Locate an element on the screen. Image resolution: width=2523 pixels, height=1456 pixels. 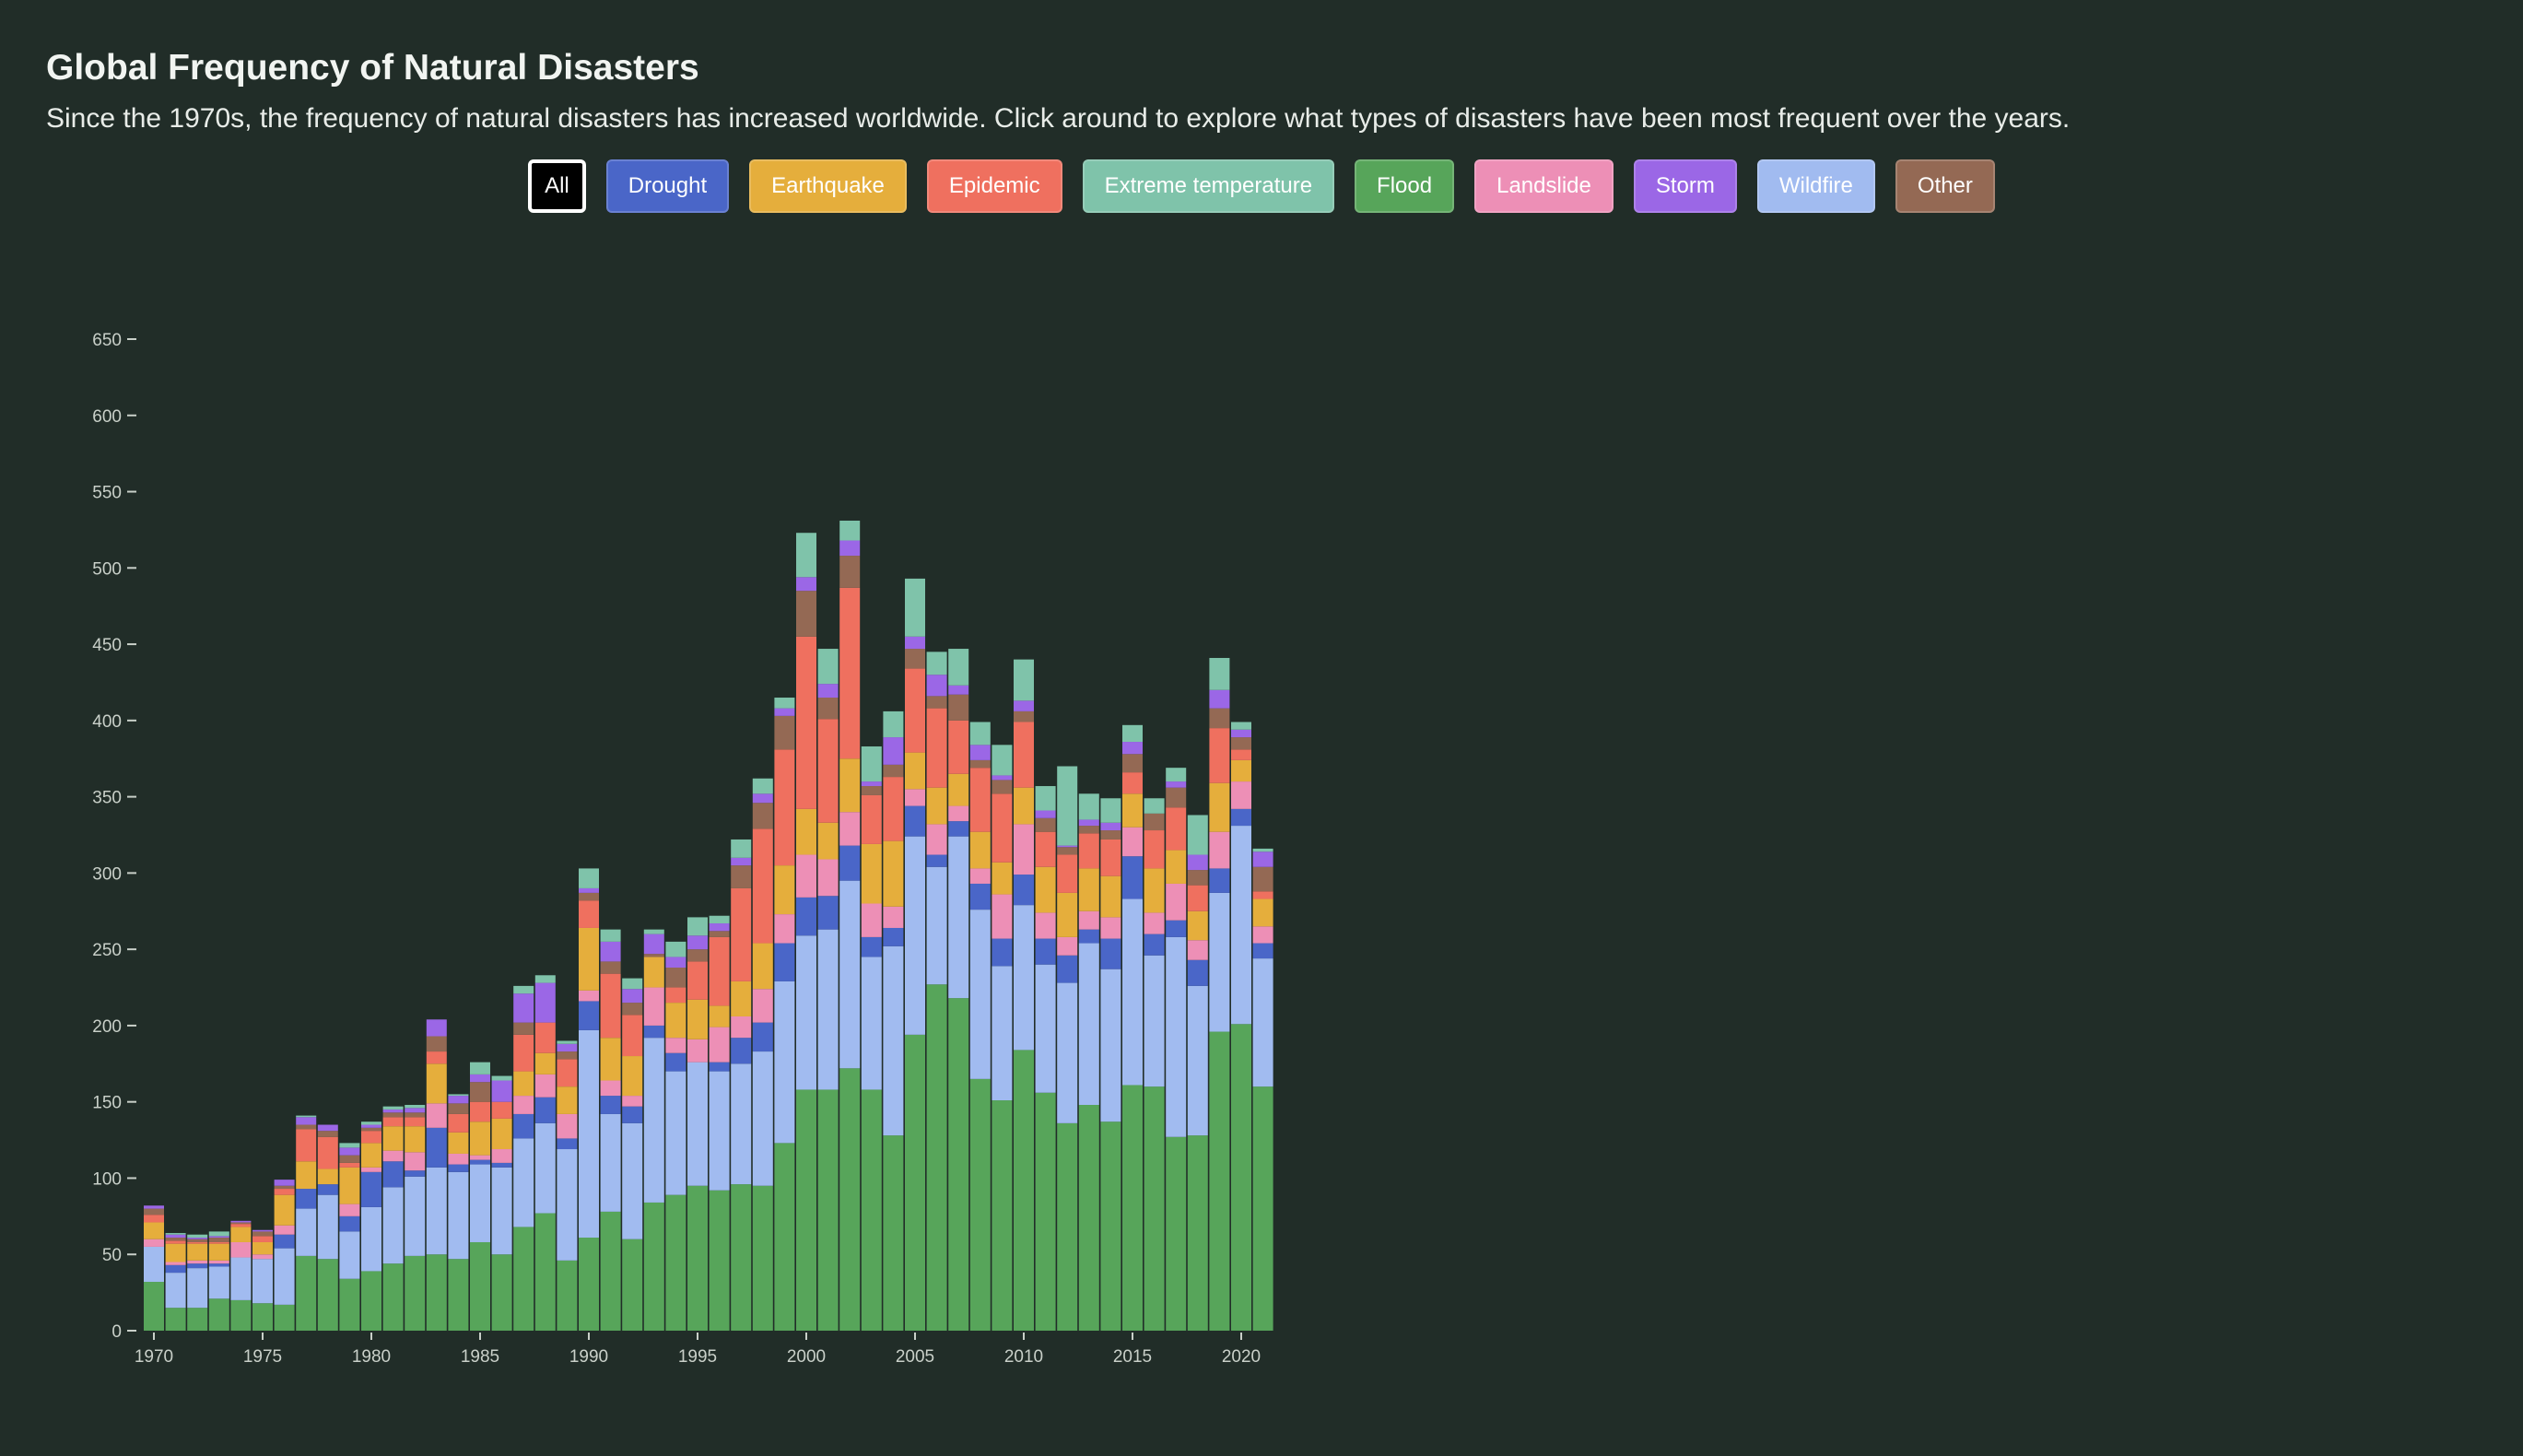
bar-segment-wildfire: 1970 Wildfire: 23 is located at coordinates (154, 1264).